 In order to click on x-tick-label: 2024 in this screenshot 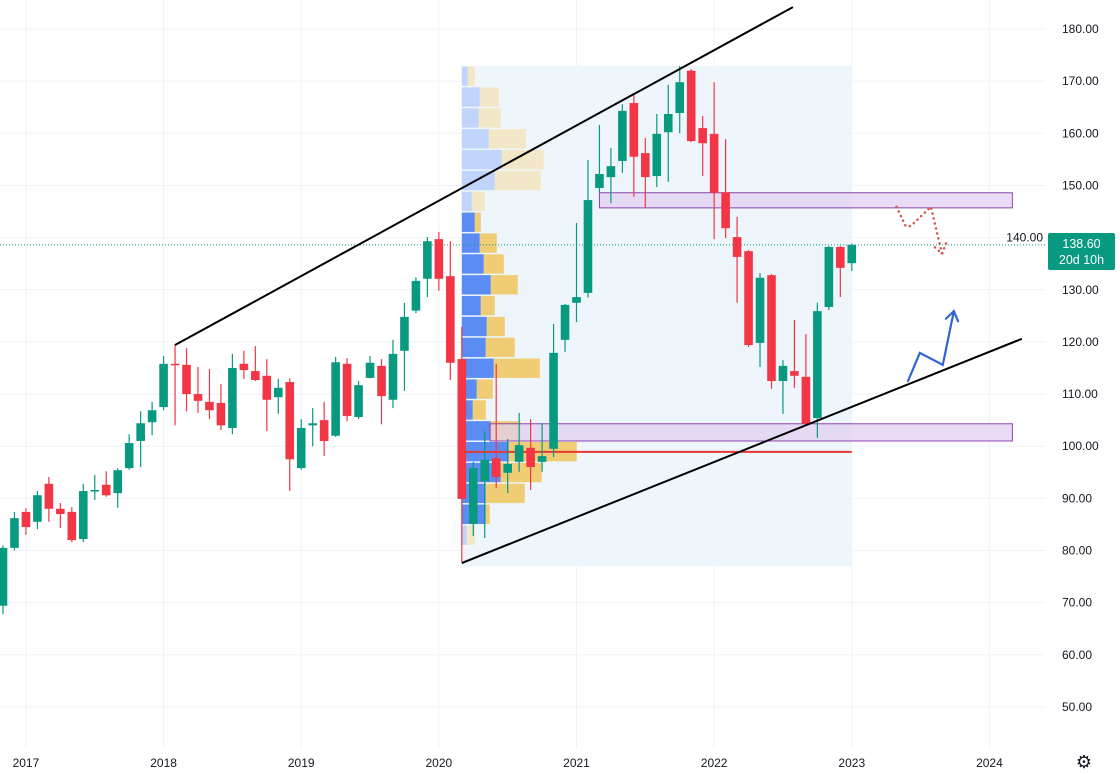, I will do `click(989, 763)`.